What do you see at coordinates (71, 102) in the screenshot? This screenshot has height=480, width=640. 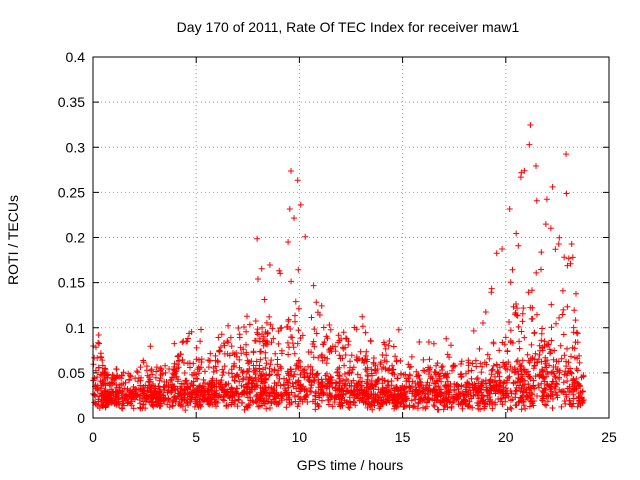 I see `y-tick-label: 0.35` at bounding box center [71, 102].